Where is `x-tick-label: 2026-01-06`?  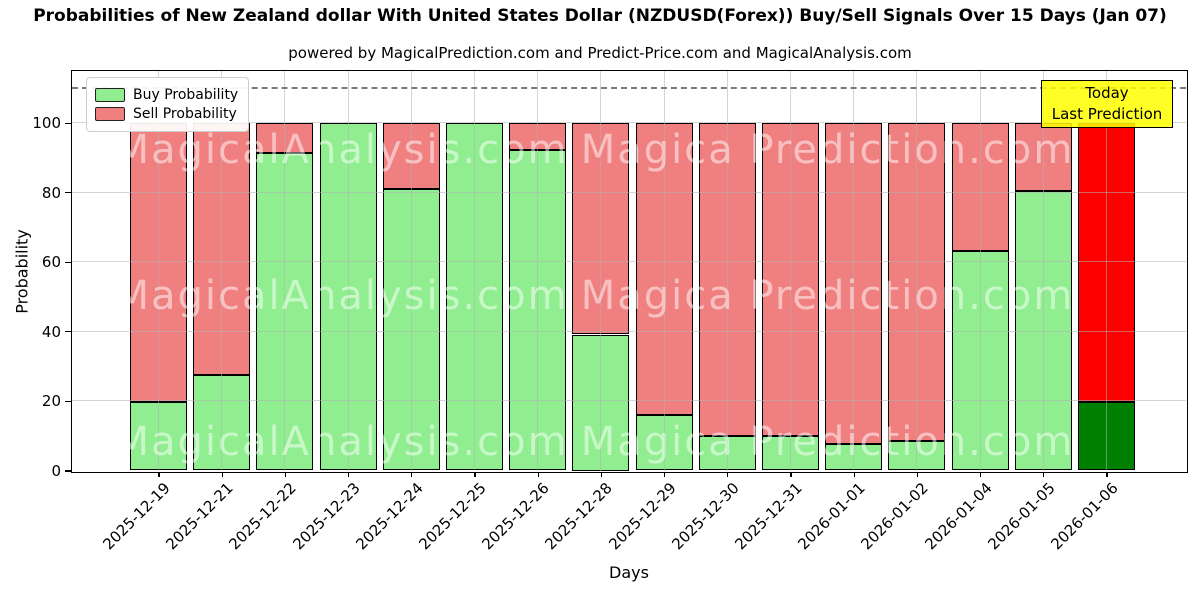 x-tick-label: 2026-01-06 is located at coordinates (1084, 516).